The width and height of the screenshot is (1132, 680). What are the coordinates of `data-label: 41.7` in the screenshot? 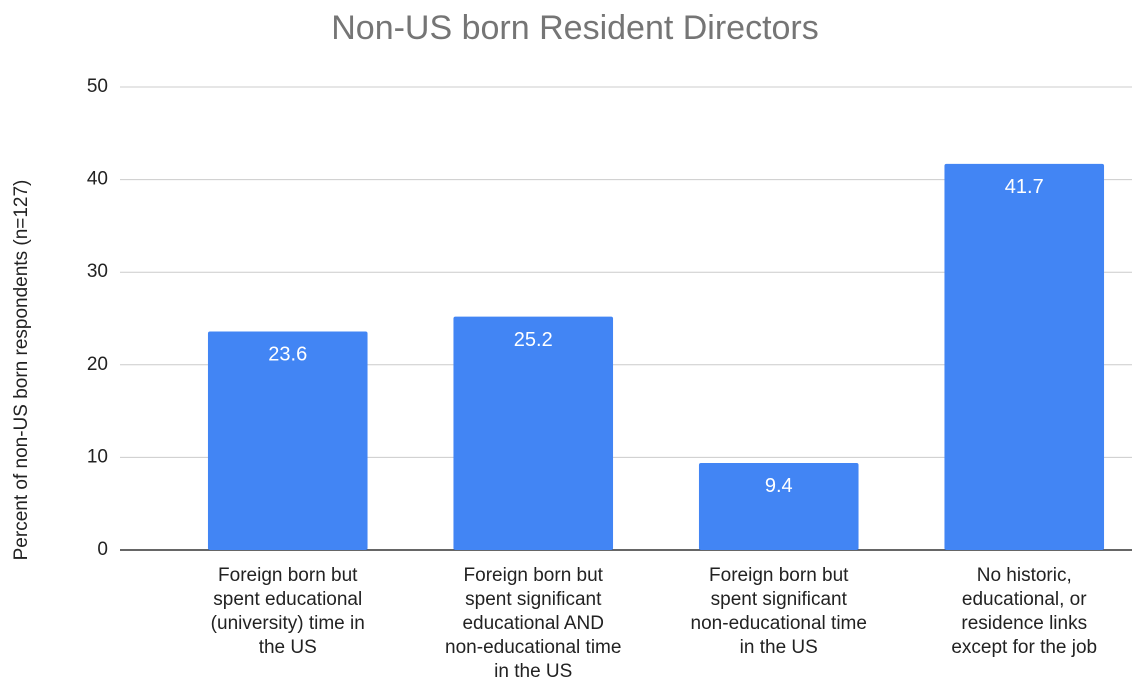 It's located at (1024, 187).